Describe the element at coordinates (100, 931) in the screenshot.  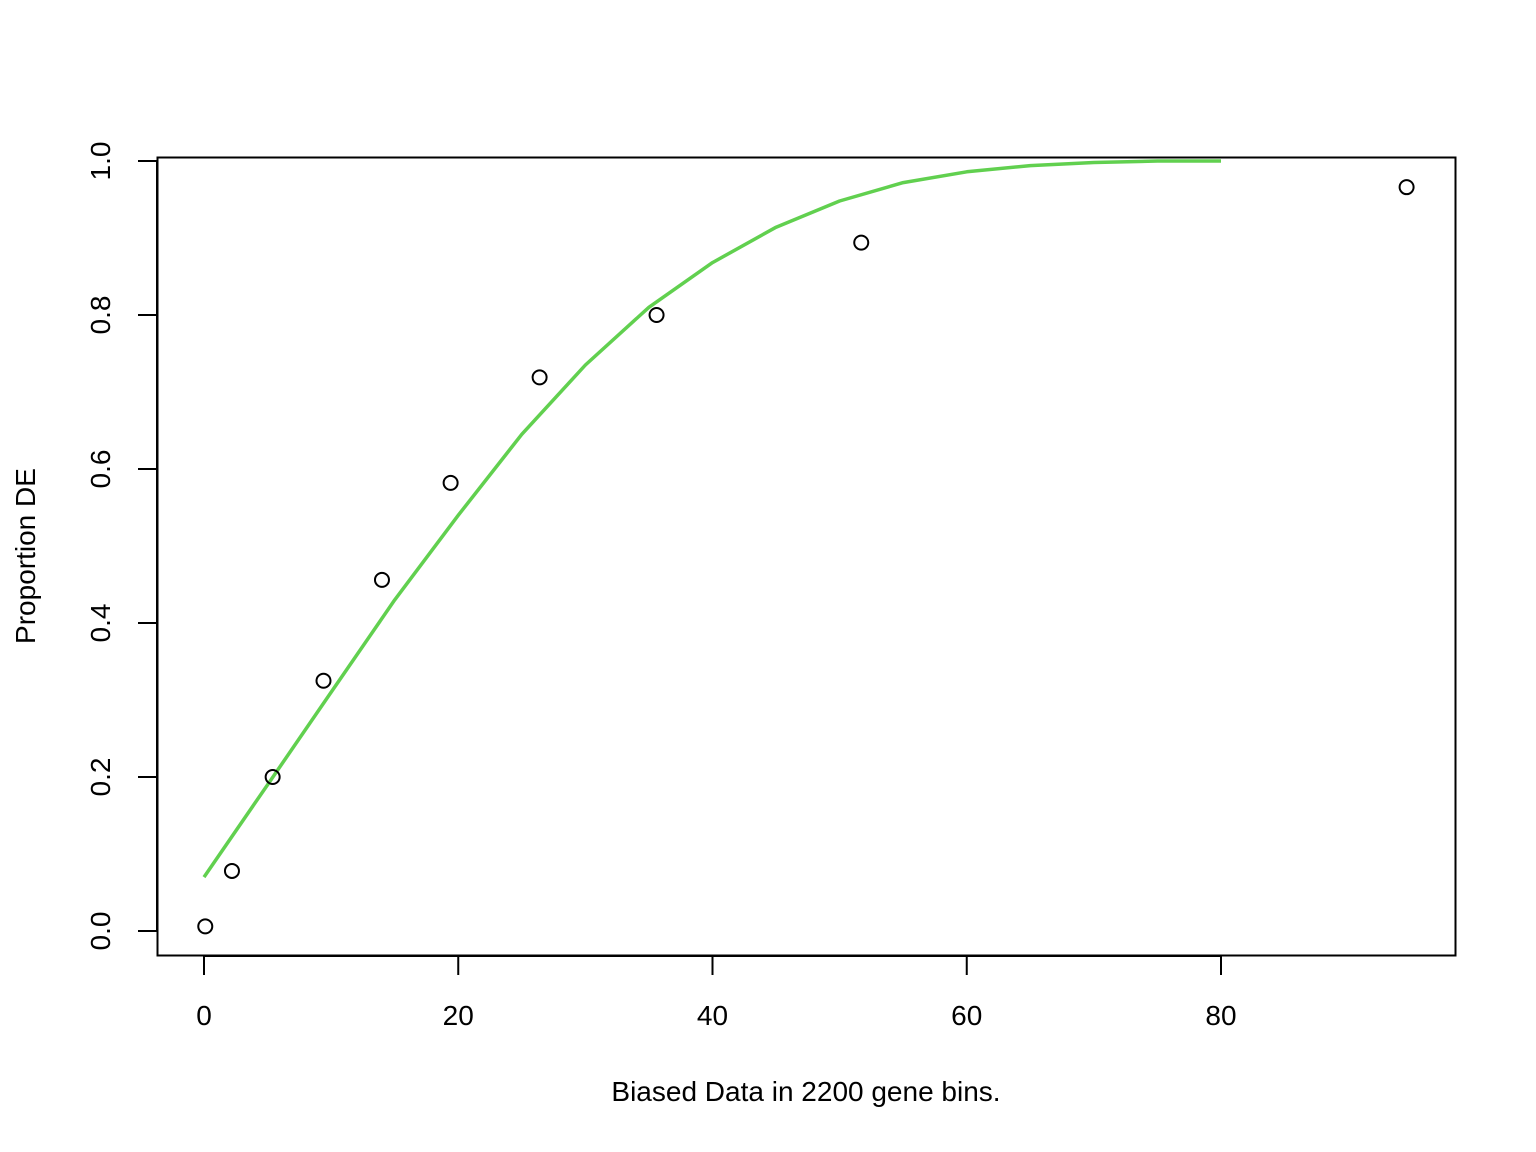
I see `y-tick-label: 0.0` at that location.